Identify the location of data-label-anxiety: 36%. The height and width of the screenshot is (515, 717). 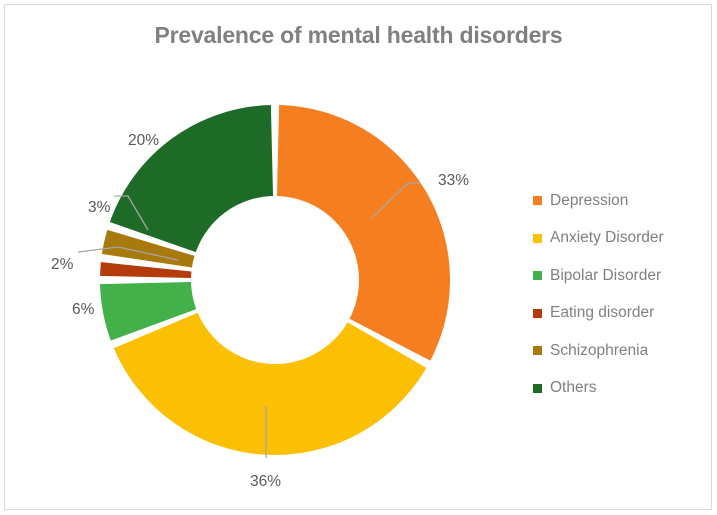
(266, 481).